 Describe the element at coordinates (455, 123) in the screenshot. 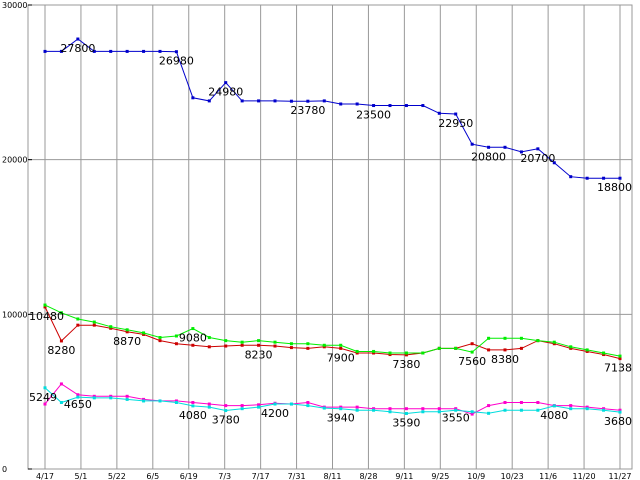

I see `data-label: 22950` at that location.